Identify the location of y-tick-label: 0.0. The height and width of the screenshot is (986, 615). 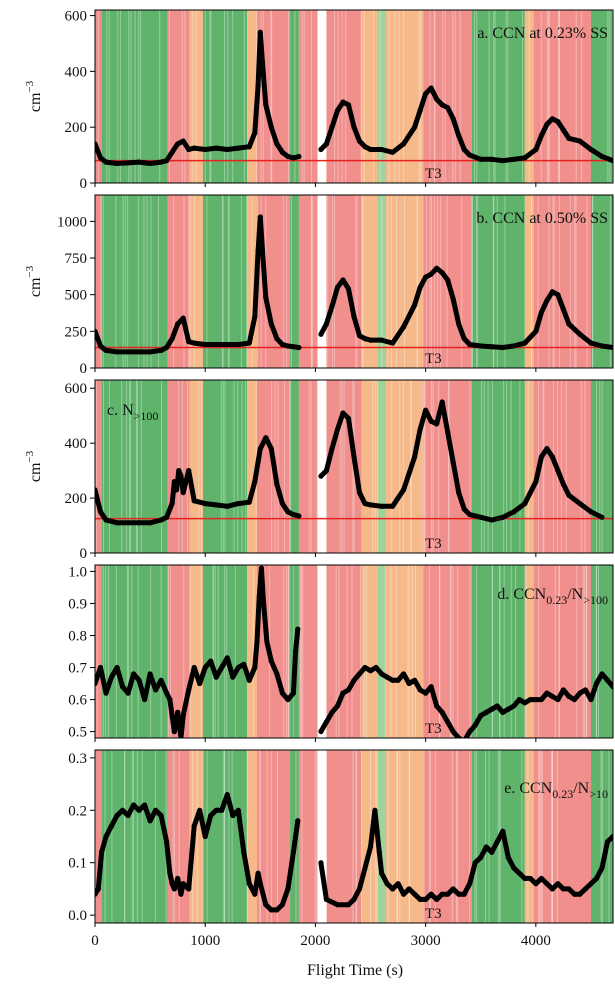
(77, 916).